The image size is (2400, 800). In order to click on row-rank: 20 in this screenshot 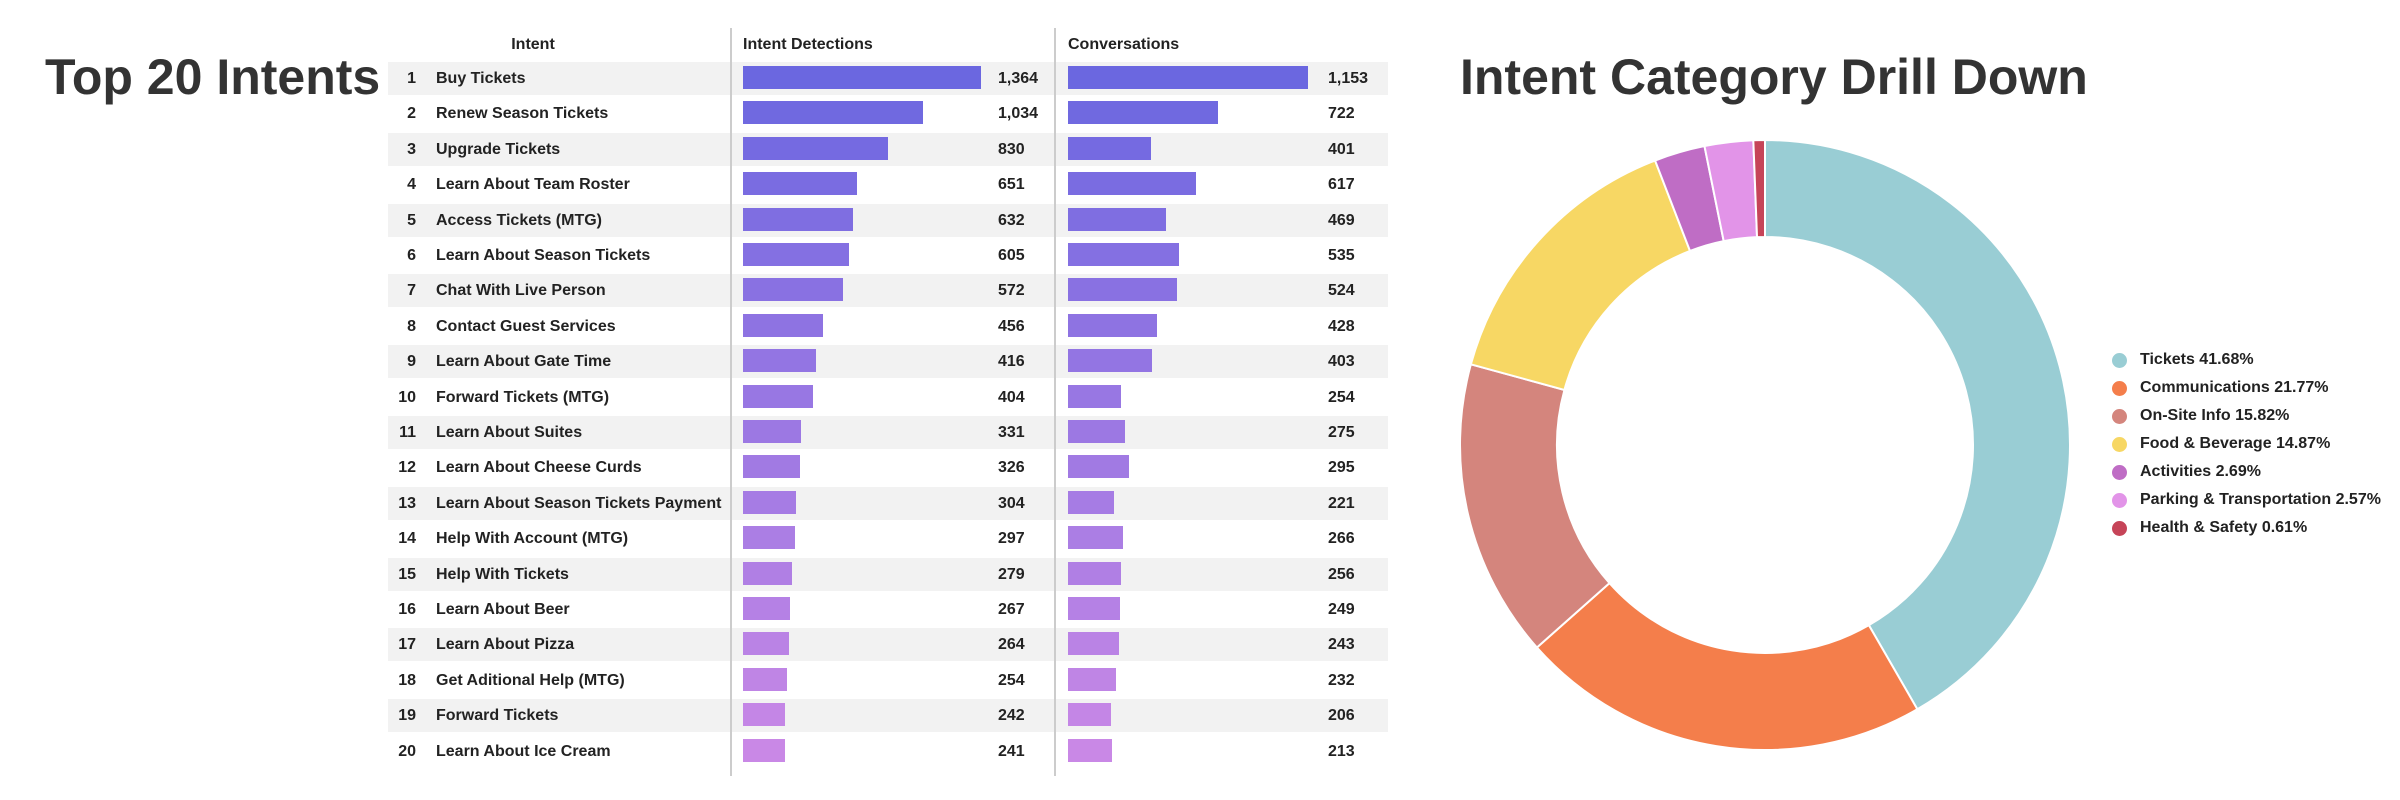, I will do `click(407, 751)`.